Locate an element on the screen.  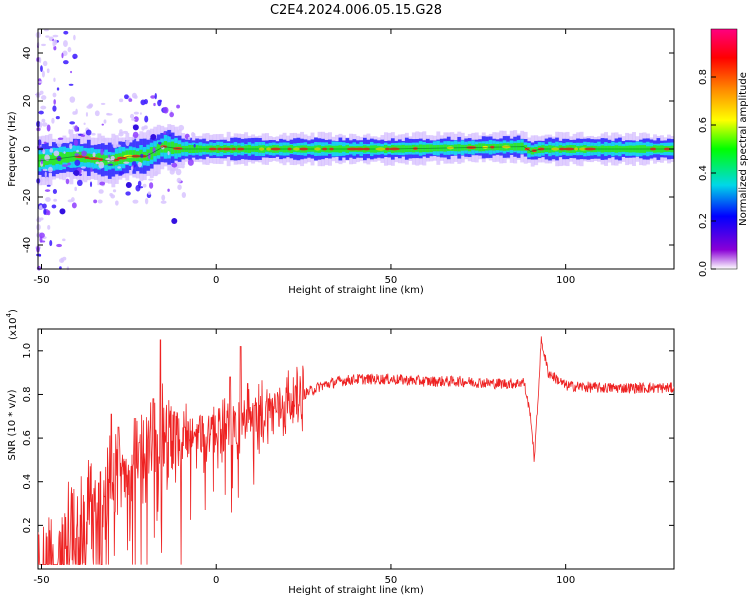
snr-scale-exponent: 4 is located at coordinates (9, 314).